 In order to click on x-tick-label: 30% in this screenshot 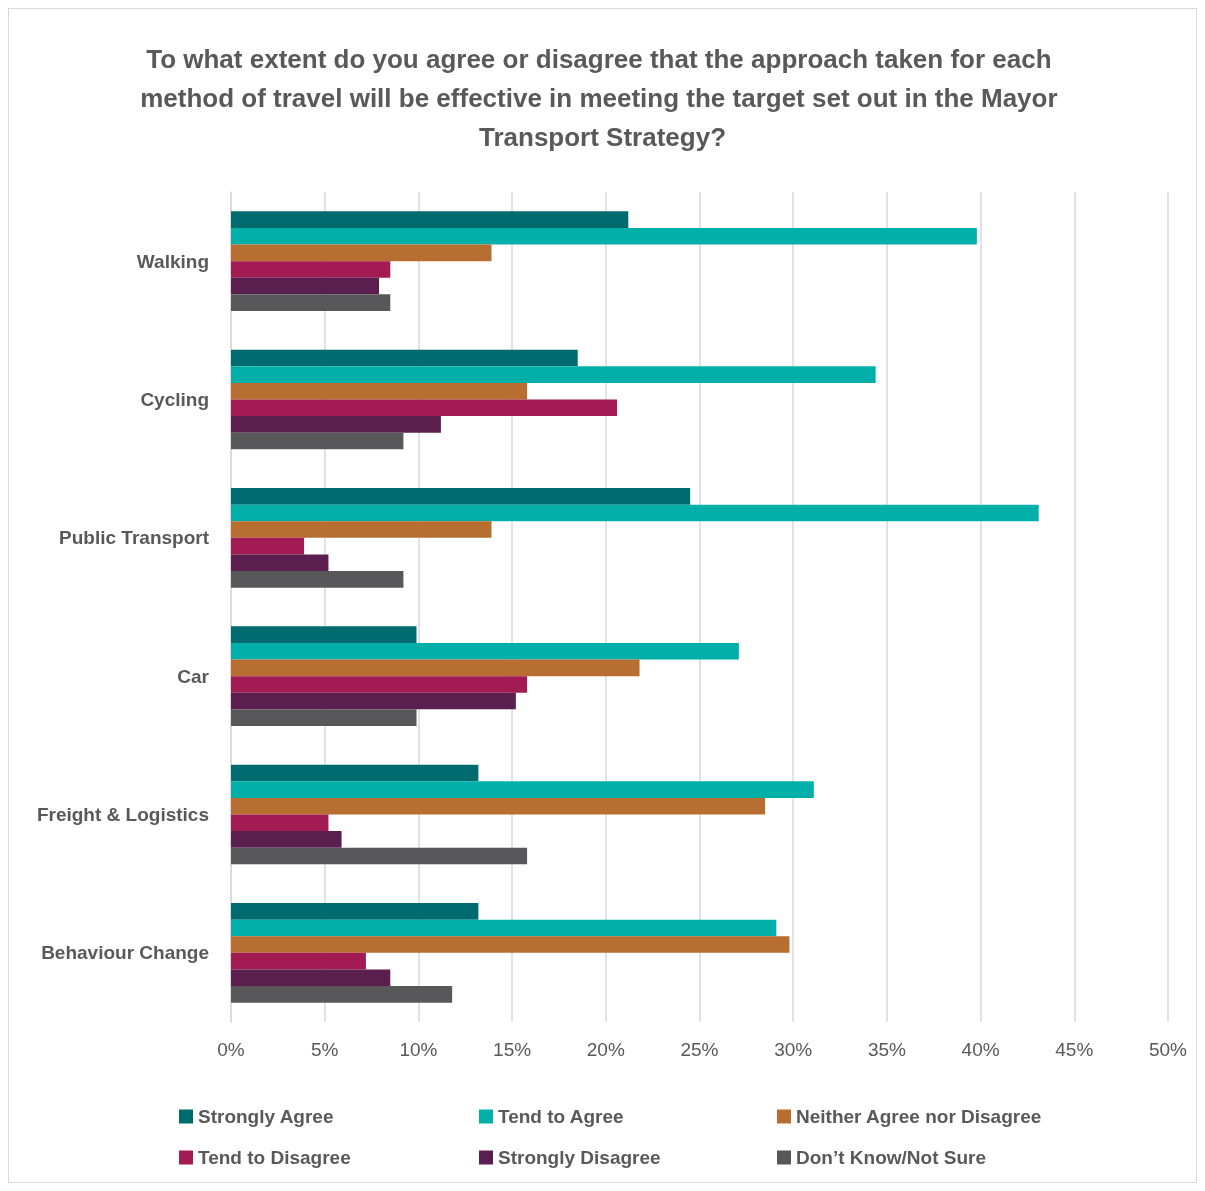, I will do `click(793, 1049)`.